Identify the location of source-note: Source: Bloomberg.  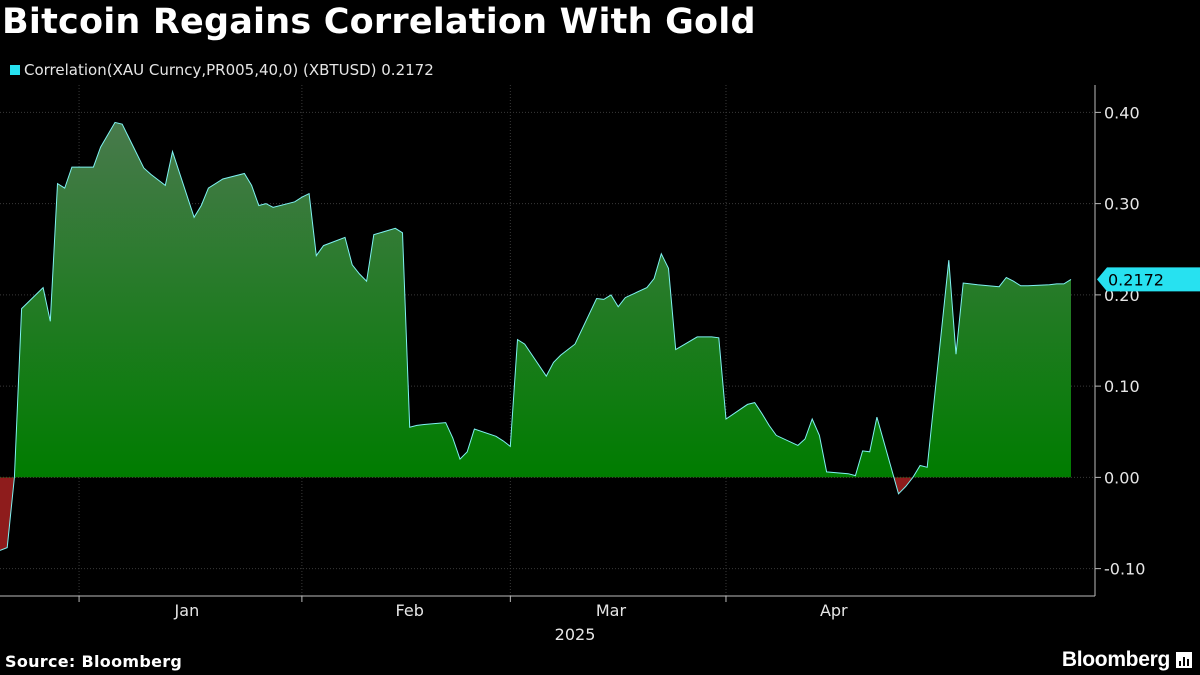
(94, 661).